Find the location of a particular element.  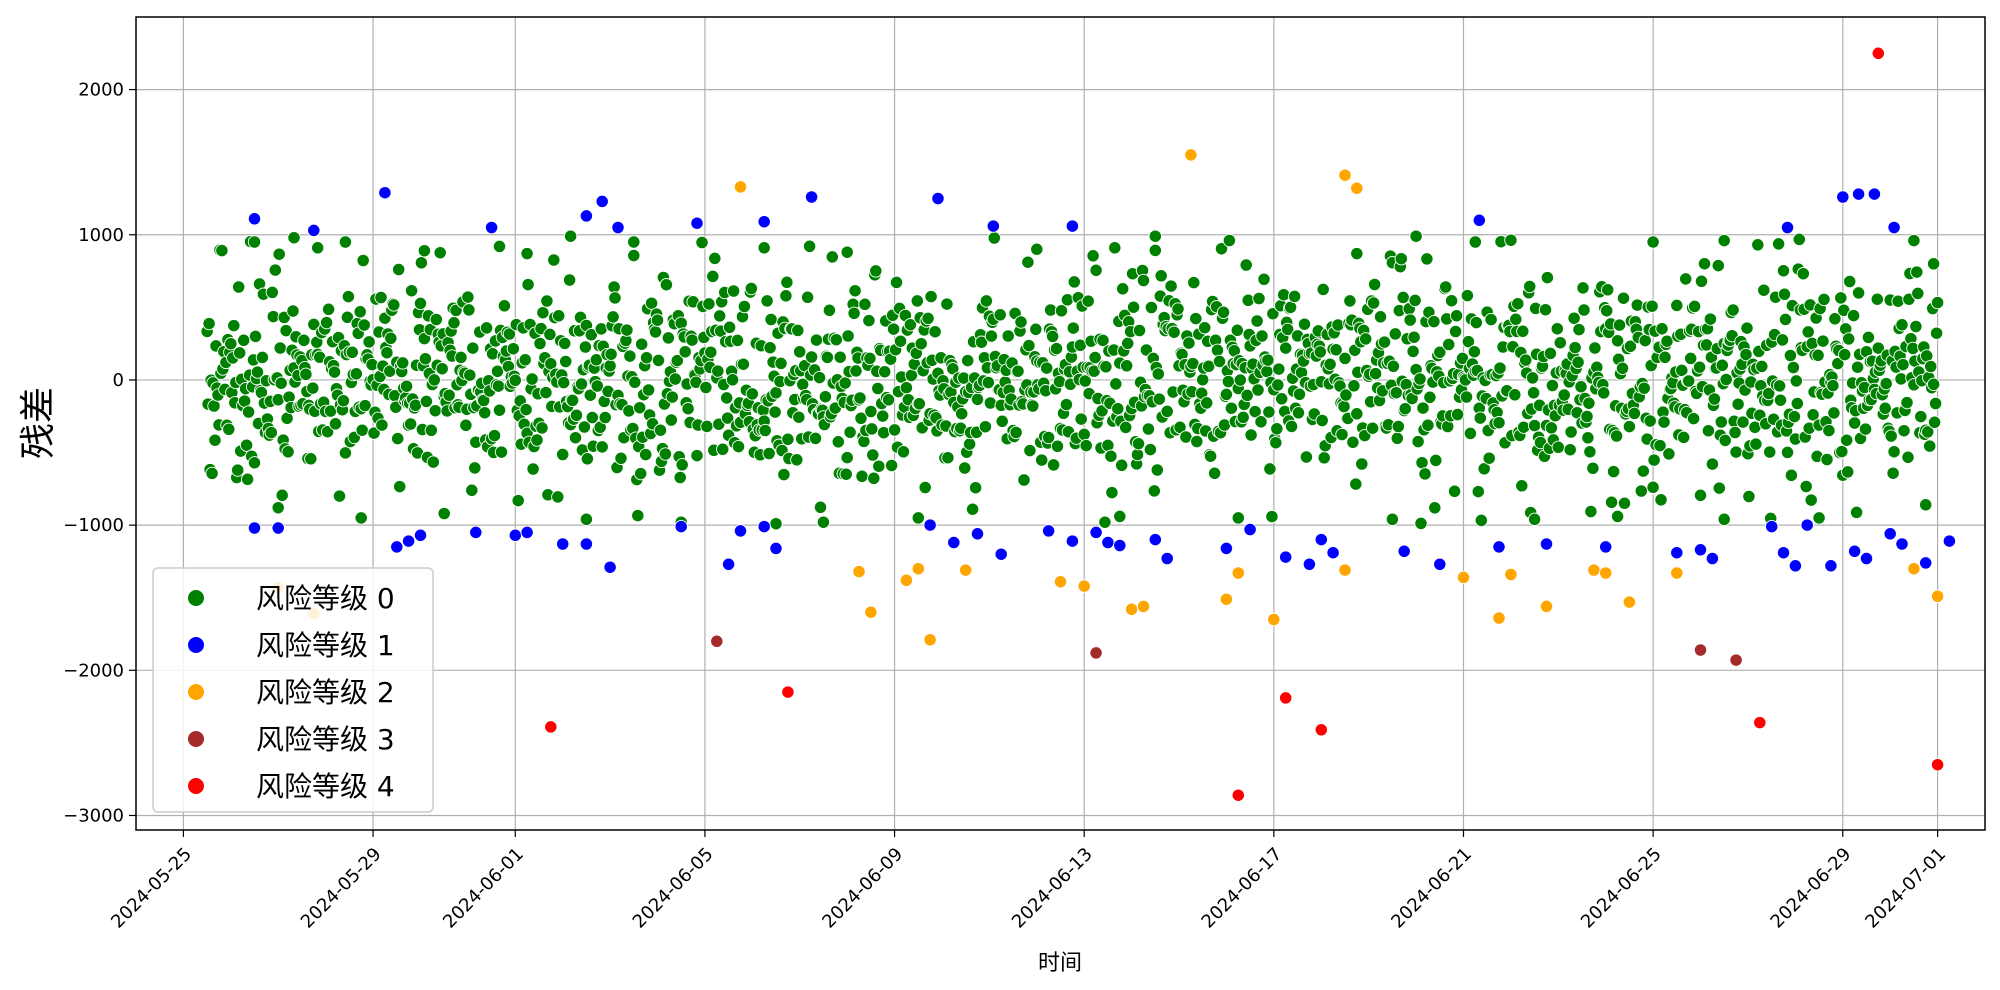

legend-label: 风险等级 0 is located at coordinates (325, 598).